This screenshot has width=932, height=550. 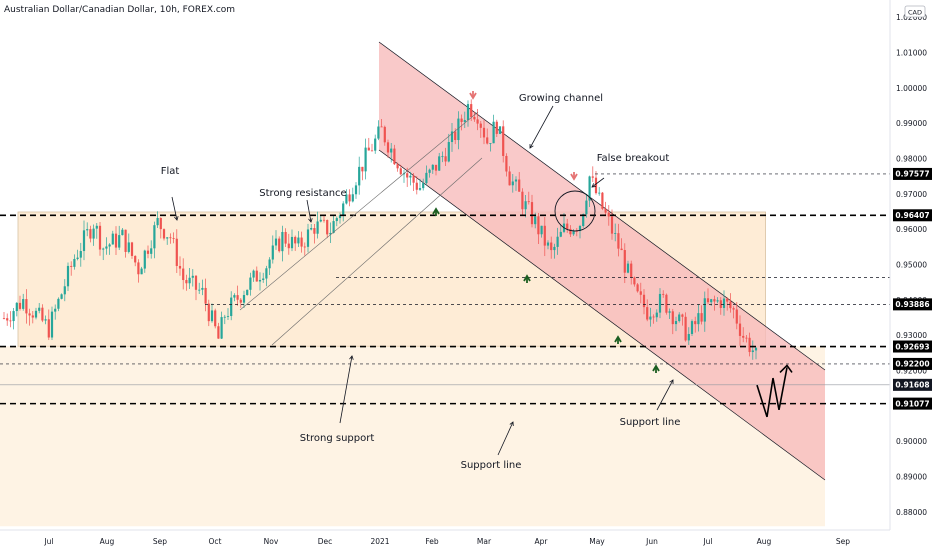 I want to click on forecast-path, so click(x=772, y=392).